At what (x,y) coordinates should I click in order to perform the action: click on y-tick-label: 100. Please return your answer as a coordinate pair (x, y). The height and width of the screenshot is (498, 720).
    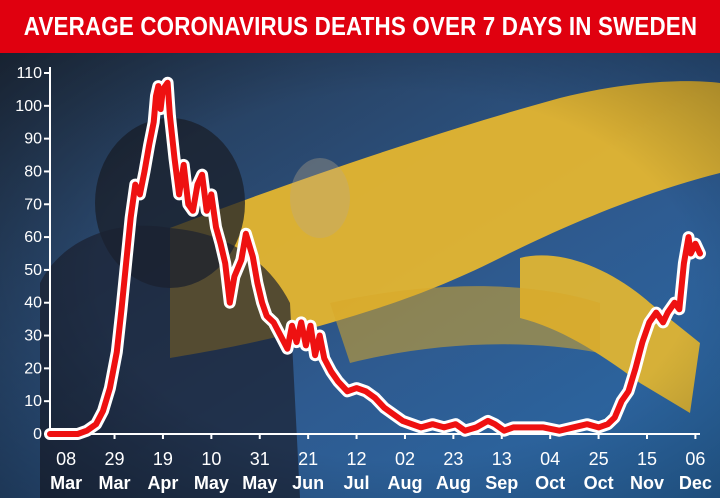
    Looking at the image, I should click on (28, 106).